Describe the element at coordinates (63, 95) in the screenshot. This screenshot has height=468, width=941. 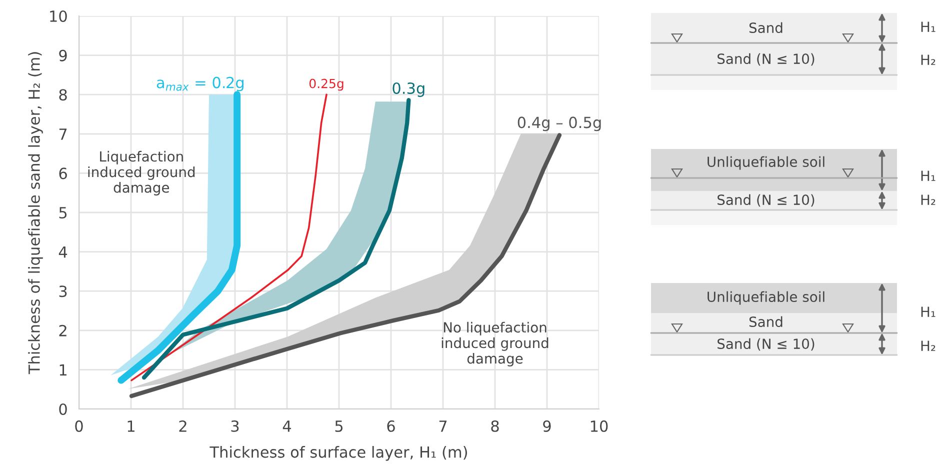
I see `y-tick-label: 8` at that location.